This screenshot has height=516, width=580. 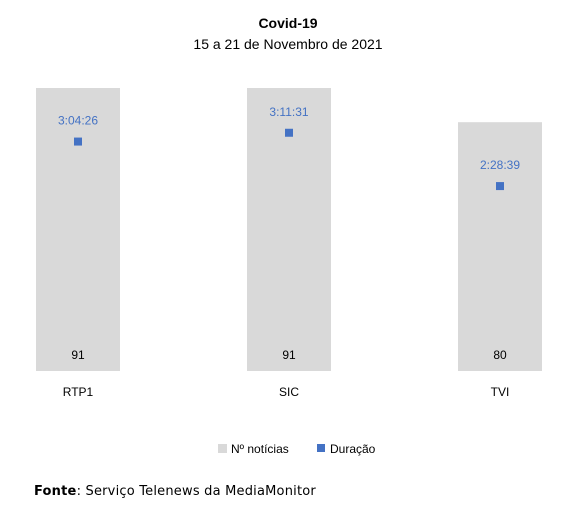 What do you see at coordinates (289, 132) in the screenshot?
I see `duration-marker-sic` at bounding box center [289, 132].